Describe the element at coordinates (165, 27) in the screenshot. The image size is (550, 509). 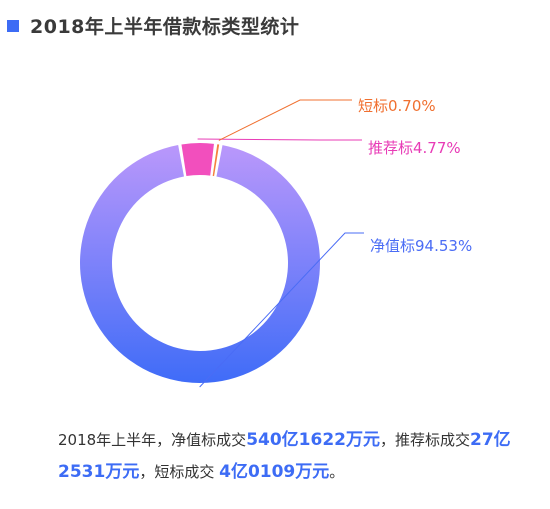
I see `page-title: 2018年上半年借款标类型统计` at that location.